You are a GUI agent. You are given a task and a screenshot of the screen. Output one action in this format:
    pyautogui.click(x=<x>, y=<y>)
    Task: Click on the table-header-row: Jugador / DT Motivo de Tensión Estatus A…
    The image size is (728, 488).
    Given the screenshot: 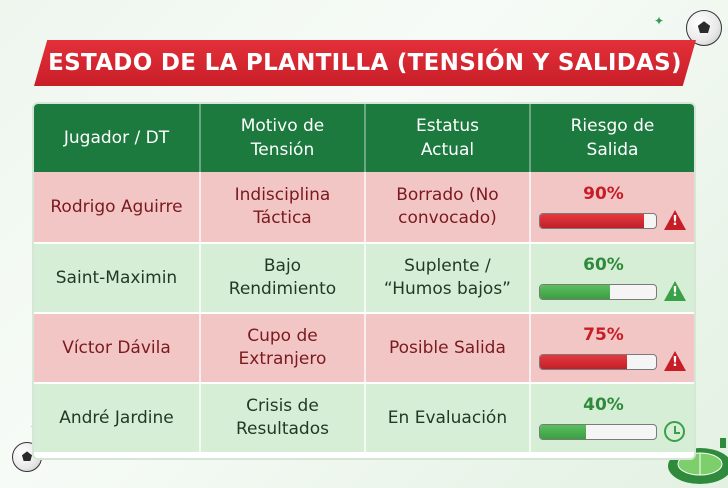 What is the action you would take?
    pyautogui.click(x=364, y=138)
    